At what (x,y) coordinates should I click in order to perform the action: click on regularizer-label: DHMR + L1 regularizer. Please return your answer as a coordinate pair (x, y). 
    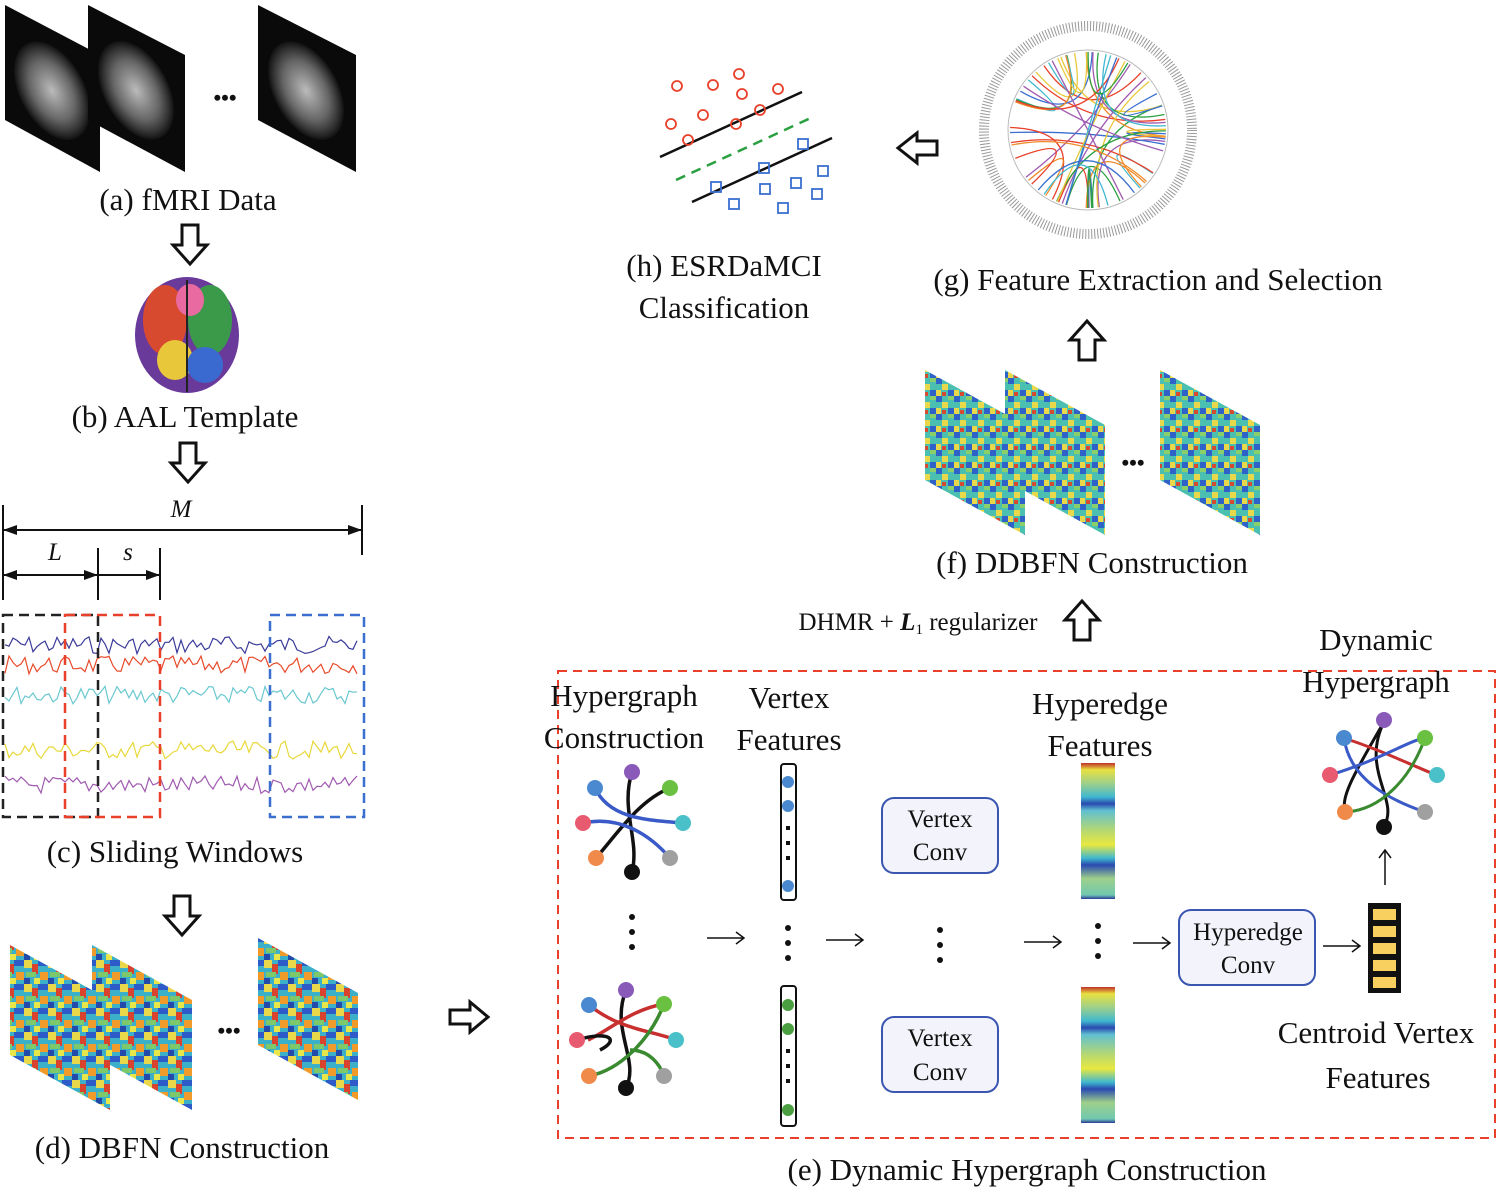
    Looking at the image, I should click on (919, 623).